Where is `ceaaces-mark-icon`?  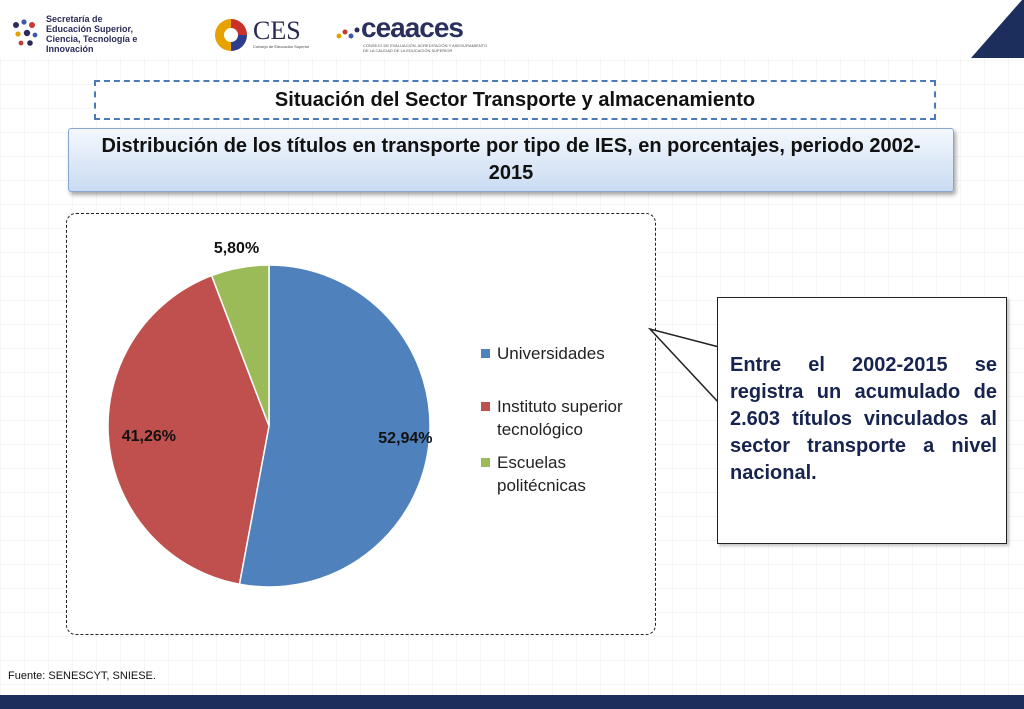
ceaaces-mark-icon is located at coordinates (348, 33).